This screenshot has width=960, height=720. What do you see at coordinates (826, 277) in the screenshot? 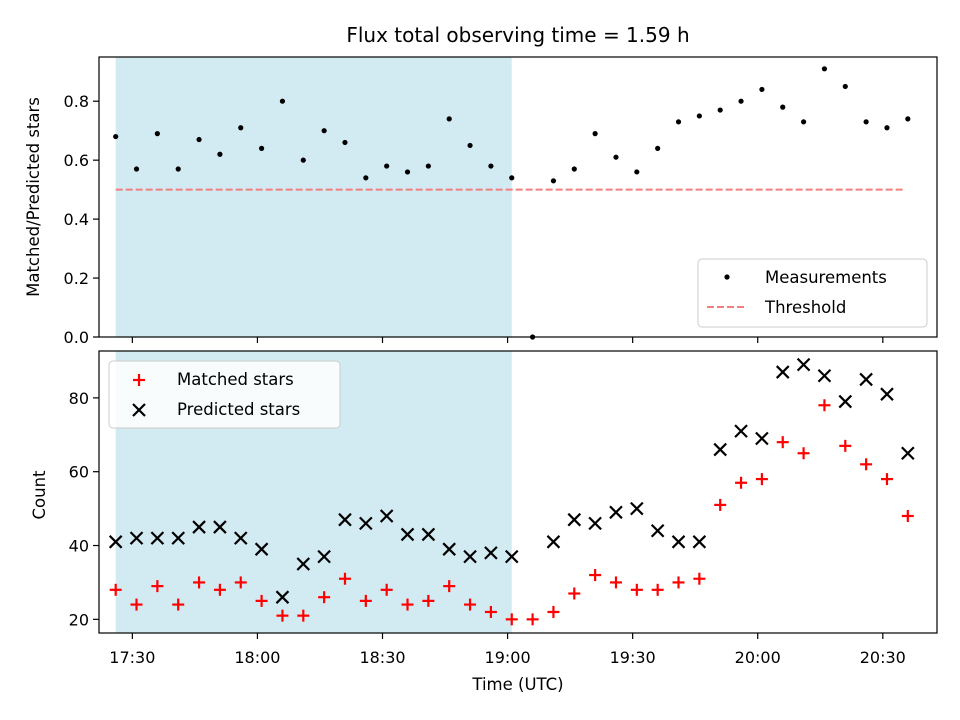
I see `legend-measurements-label: Measurements` at bounding box center [826, 277].